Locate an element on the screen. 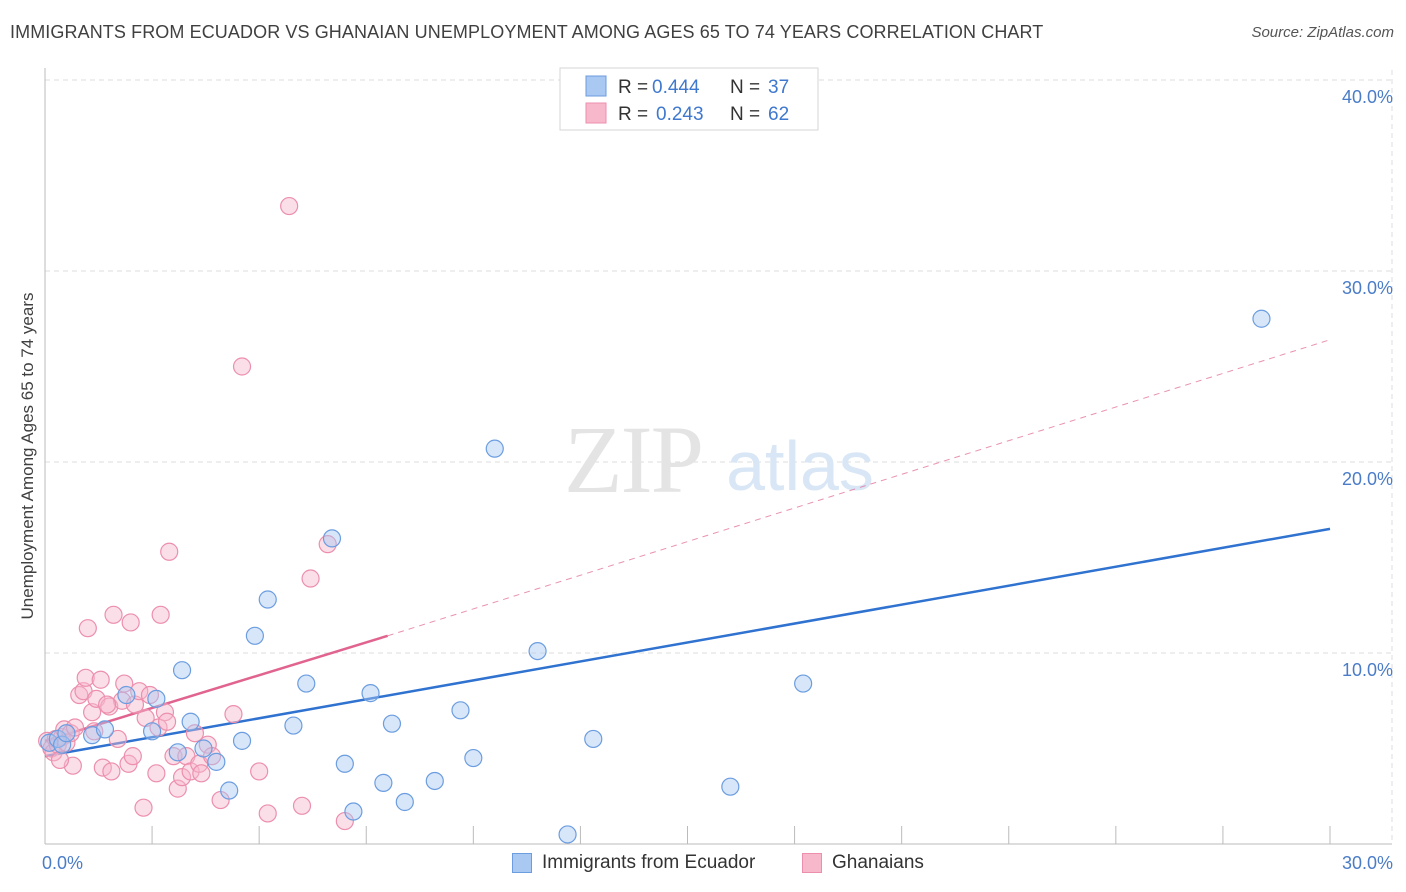  x-tick-label: 0.0% is located at coordinates (62, 863).